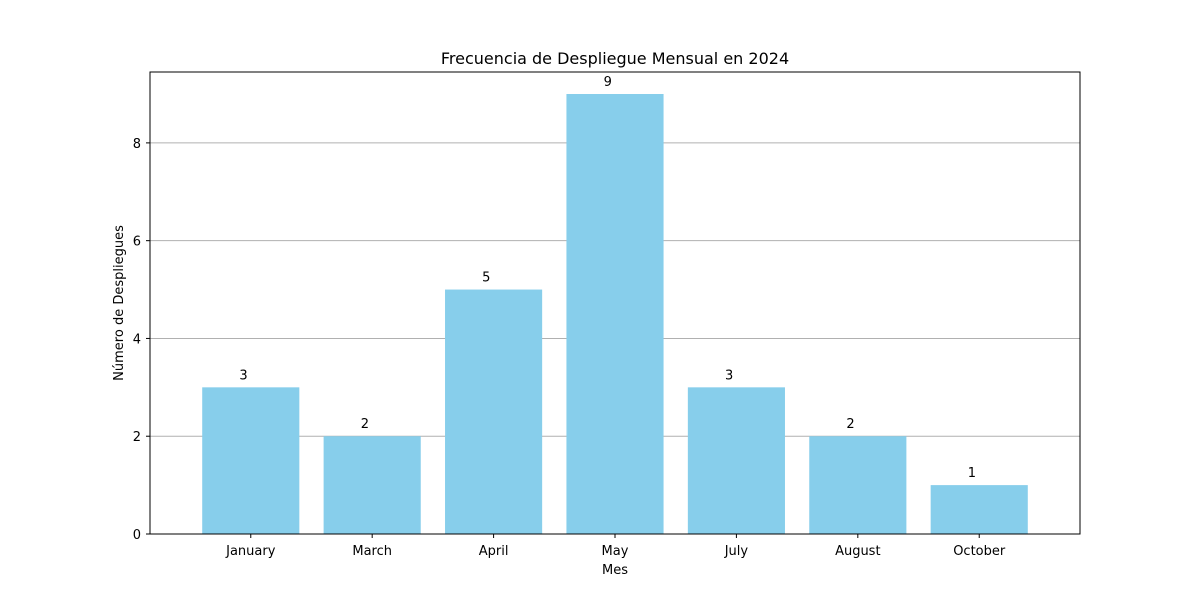 Image resolution: width=1200 pixels, height=604 pixels. What do you see at coordinates (615, 551) in the screenshot?
I see `x-tick-label: May` at bounding box center [615, 551].